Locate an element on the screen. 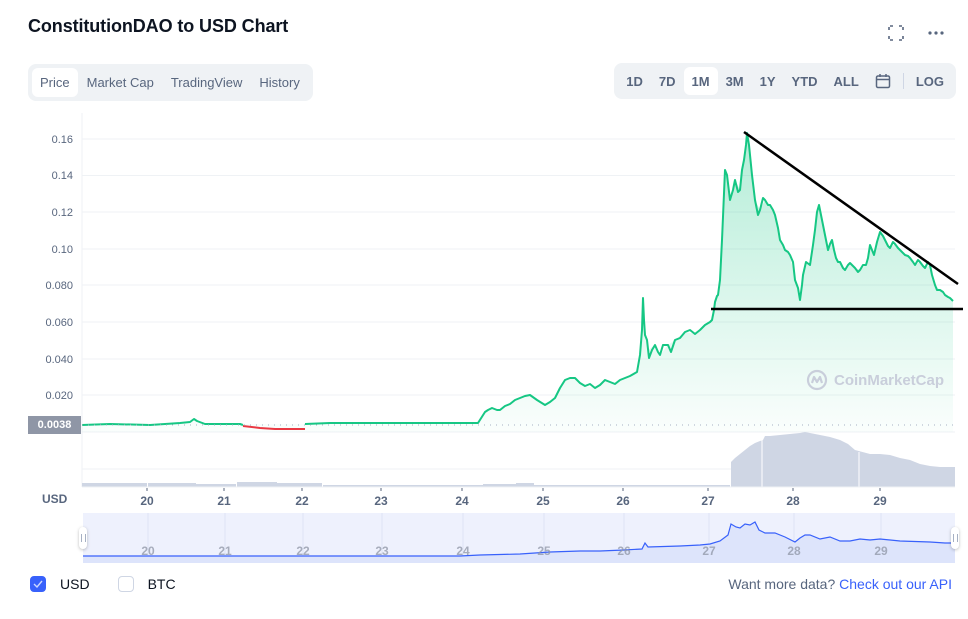  tab-price: Price is located at coordinates (55, 82).